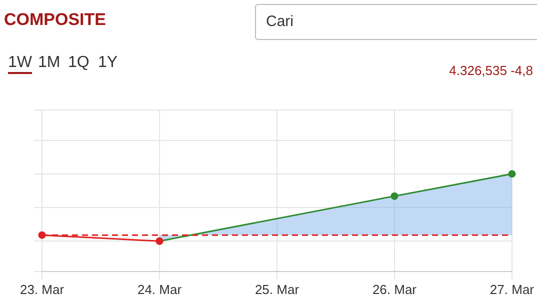 Image resolution: width=537 pixels, height=301 pixels. I want to click on x-tick-label: 27. Mar, so click(512, 289).